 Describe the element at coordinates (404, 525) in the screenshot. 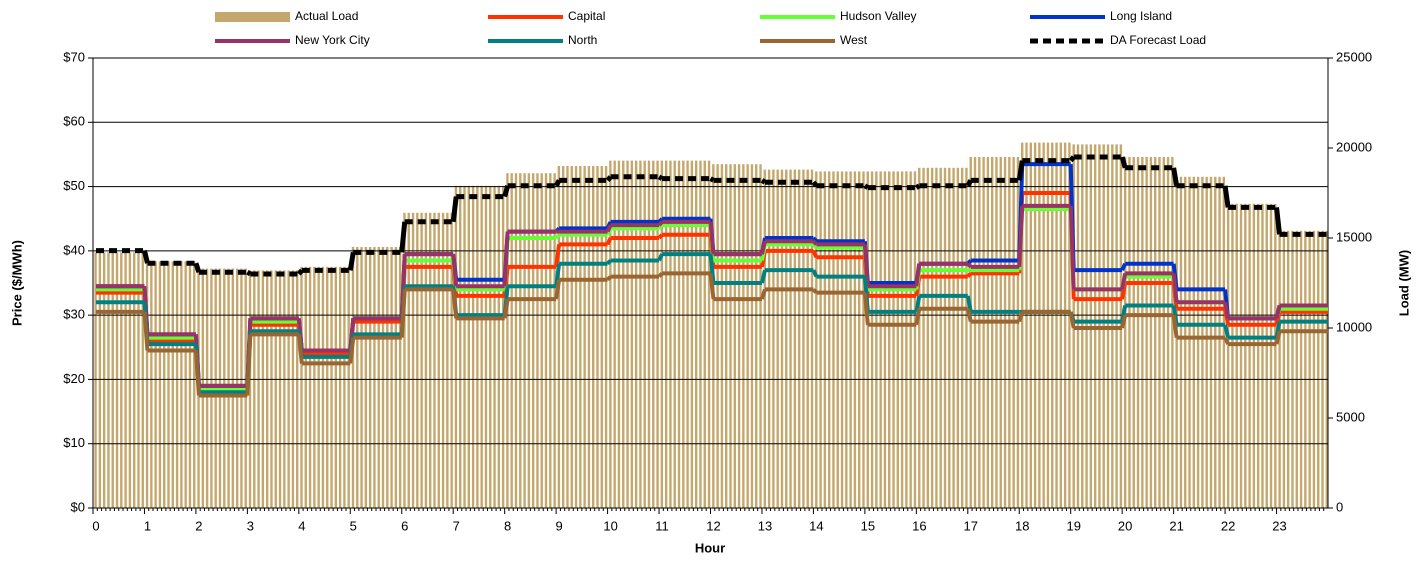

I see `x-tick-label: 6` at that location.